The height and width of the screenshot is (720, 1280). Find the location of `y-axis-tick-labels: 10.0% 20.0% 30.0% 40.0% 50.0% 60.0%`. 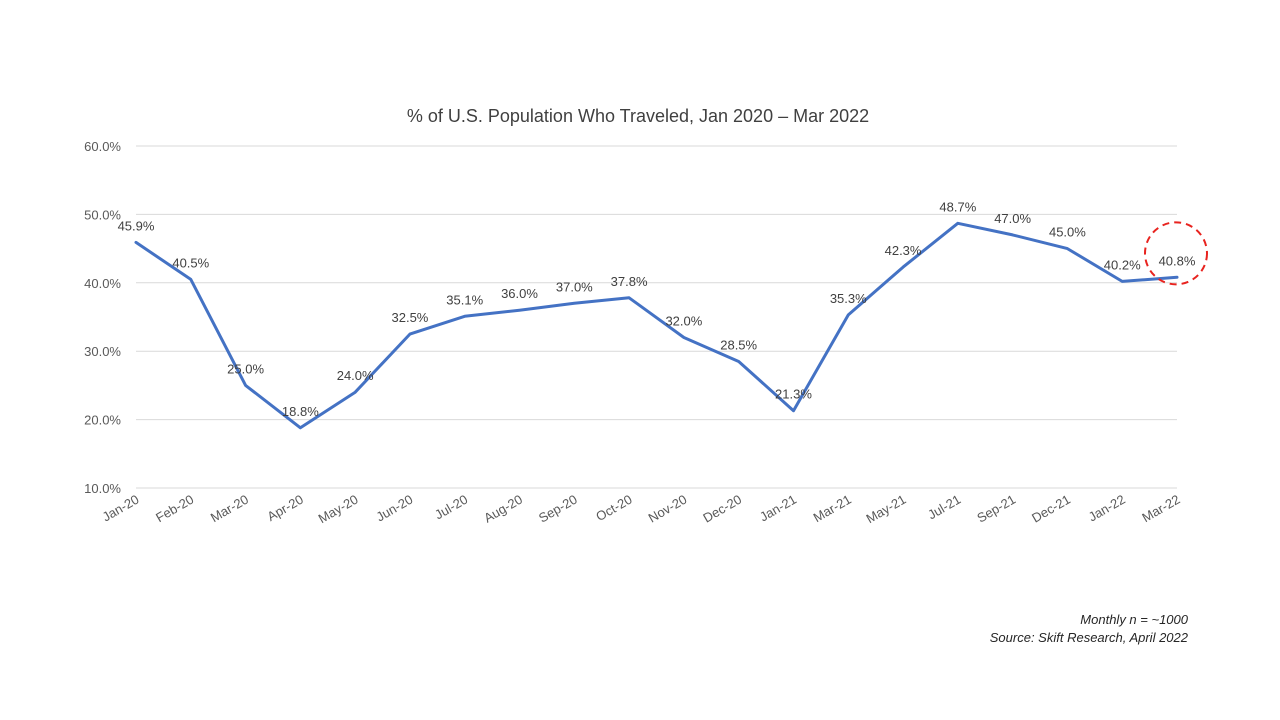

y-axis-tick-labels: 10.0% 20.0% 30.0% 40.0% 50.0% 60.0% is located at coordinates (102, 317).